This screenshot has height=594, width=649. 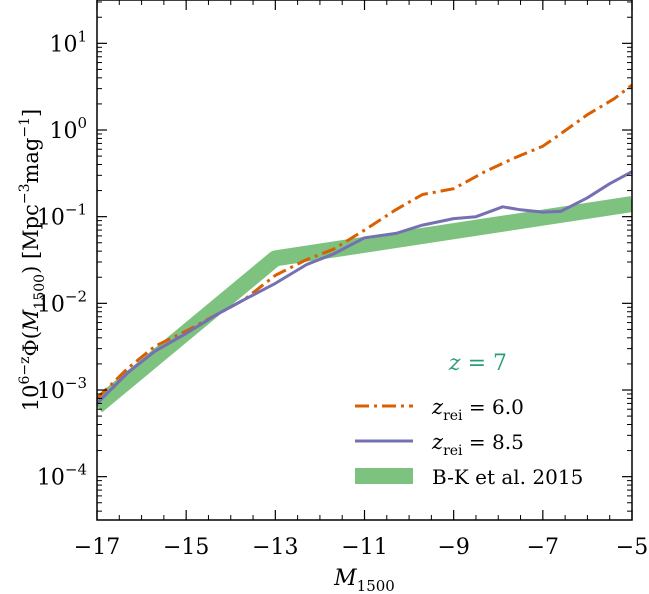 What do you see at coordinates (32, 260) in the screenshot?
I see `y-axis-title: 106−zΦ(M1500) [Mpc−3mag−1]` at bounding box center [32, 260].